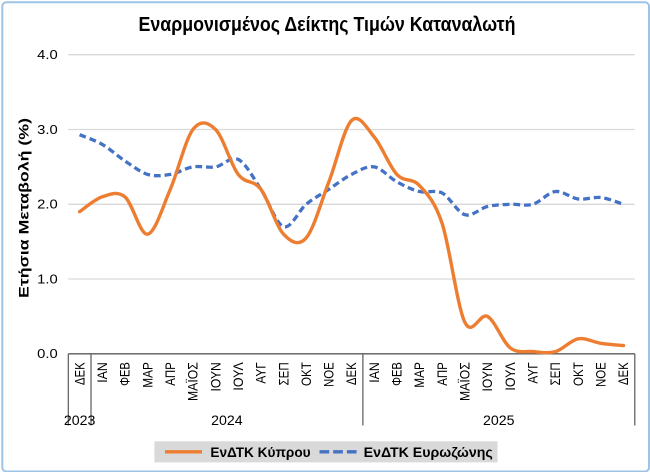  What do you see at coordinates (227, 420) in the screenshot?
I see `svg-text: 2024` at bounding box center [227, 420].